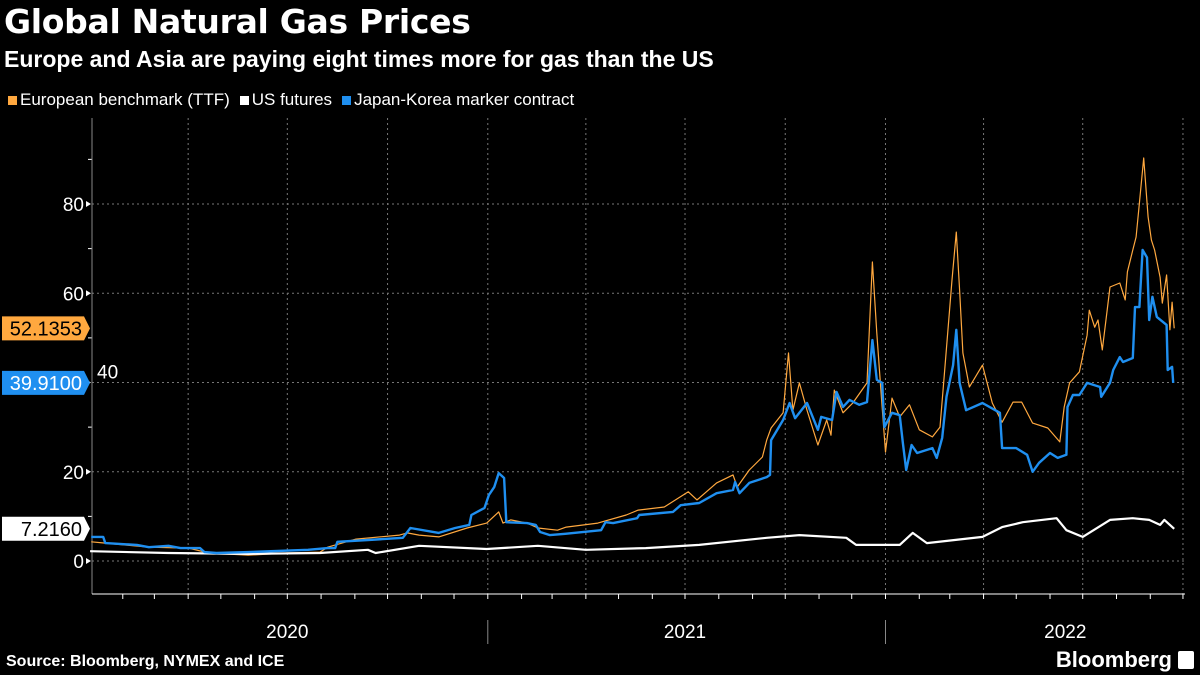 Image resolution: width=1200 pixels, height=675 pixels. Describe the element at coordinates (1113, 659) in the screenshot. I see `logo-text: Bloomberg` at that location.